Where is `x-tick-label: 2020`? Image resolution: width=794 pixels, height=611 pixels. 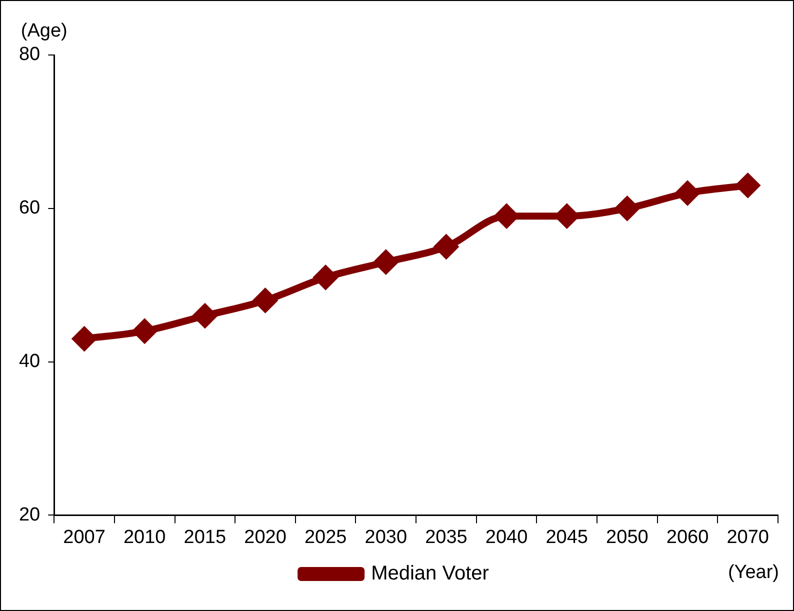 x-tick-label: 2020 is located at coordinates (265, 537).